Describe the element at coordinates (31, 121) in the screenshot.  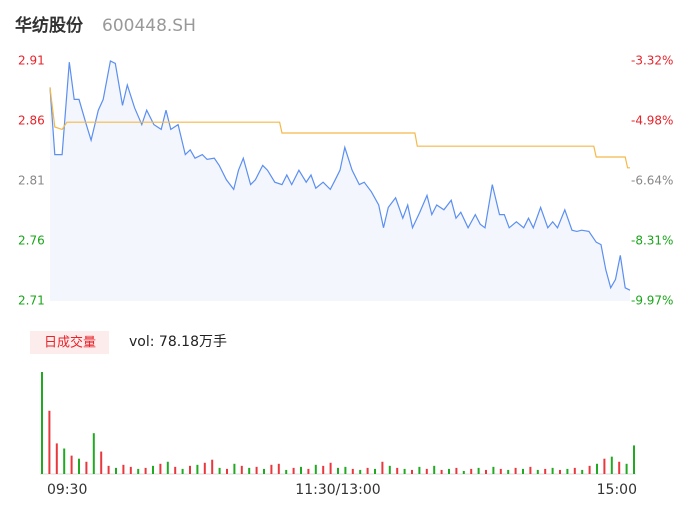
I see `y-tick-label: 2.86` at that location.